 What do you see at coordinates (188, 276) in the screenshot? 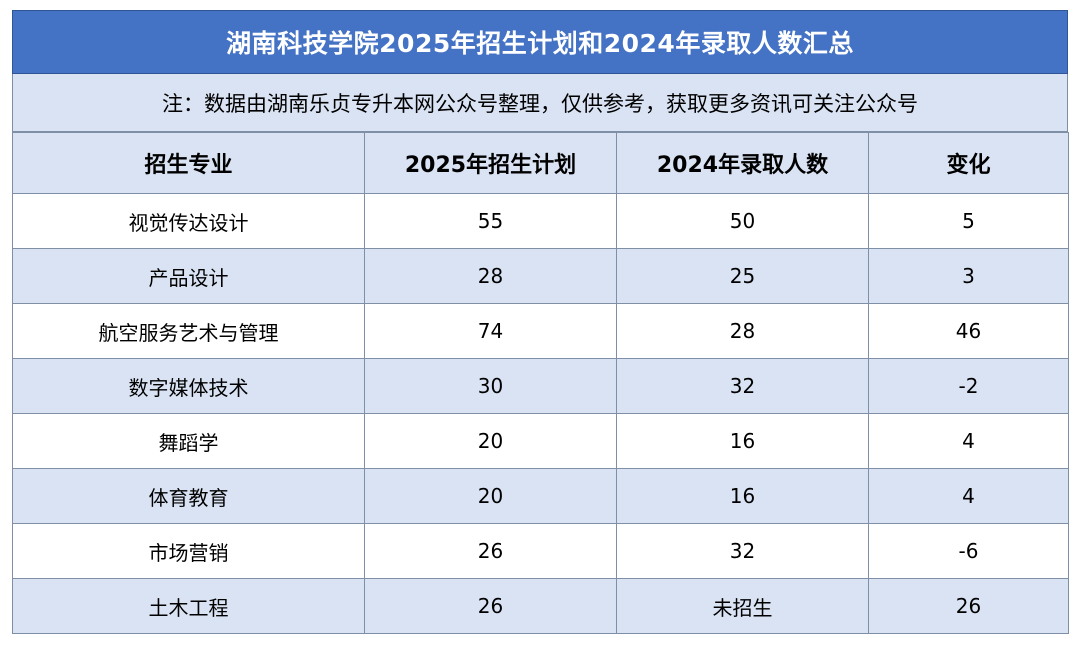
I see `major-cell: 产品设计` at bounding box center [188, 276].